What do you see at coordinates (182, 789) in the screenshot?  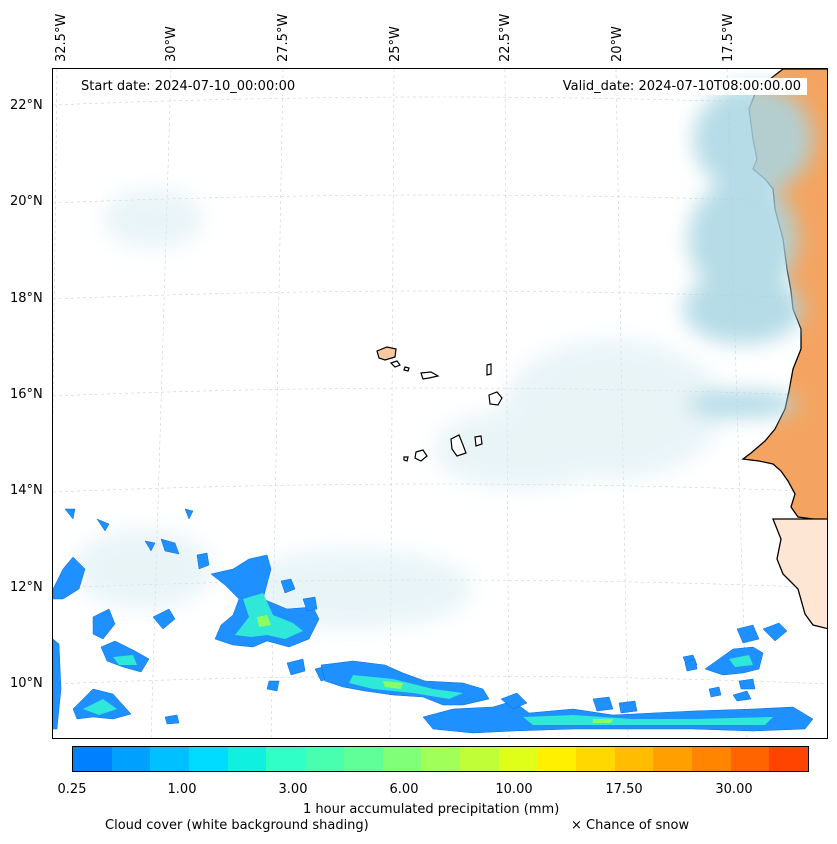 I see `colorbar-tick-1-00: 1.00` at bounding box center [182, 789].